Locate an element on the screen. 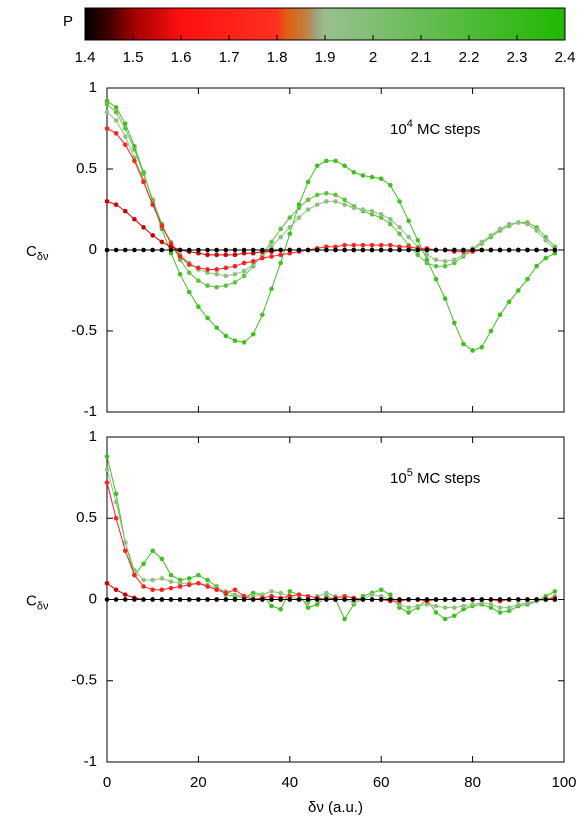 The image size is (584, 825). x-tick-label: 80 is located at coordinates (472, 782).